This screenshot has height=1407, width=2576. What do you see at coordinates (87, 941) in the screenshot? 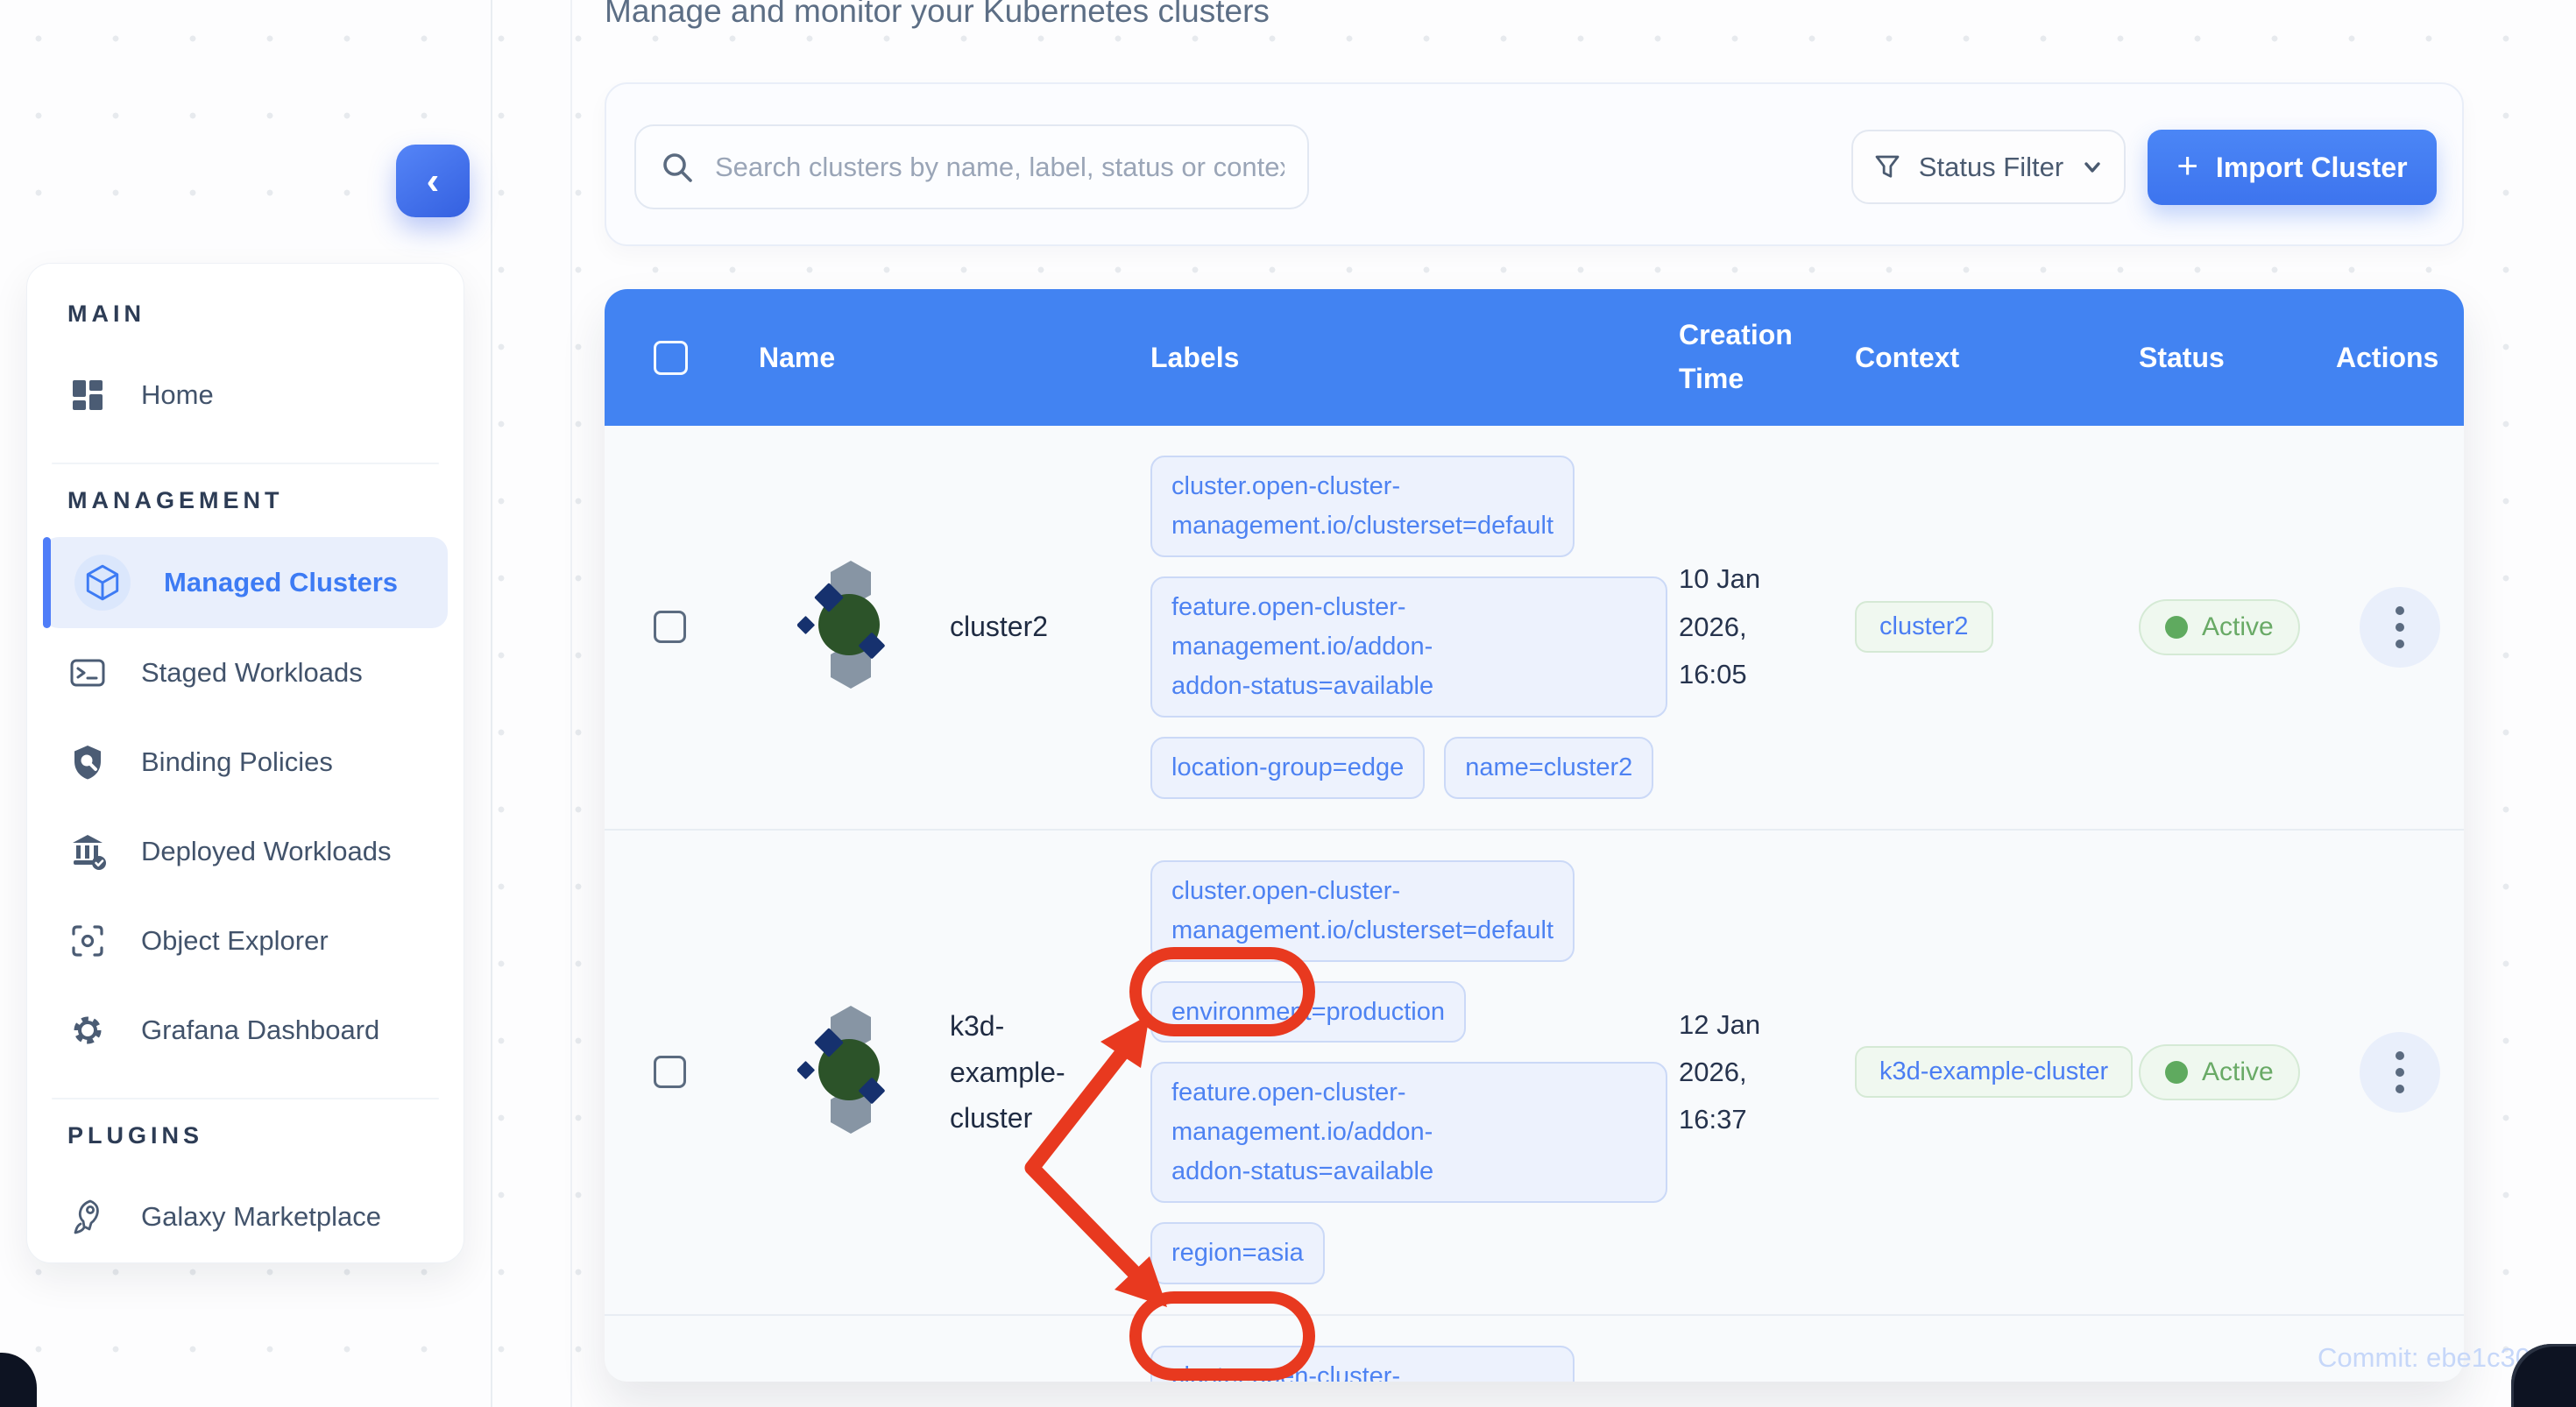
I see `scan-icon` at bounding box center [87, 941].